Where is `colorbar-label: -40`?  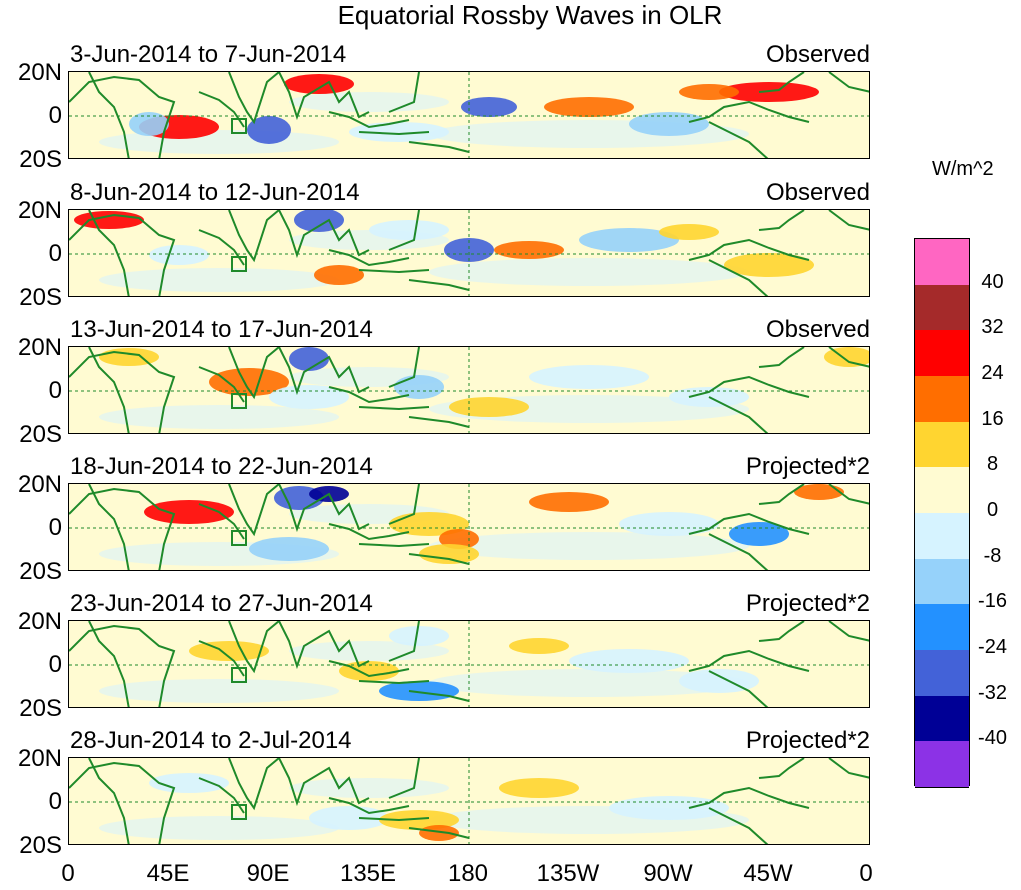 colorbar-label: -40 is located at coordinates (992, 738).